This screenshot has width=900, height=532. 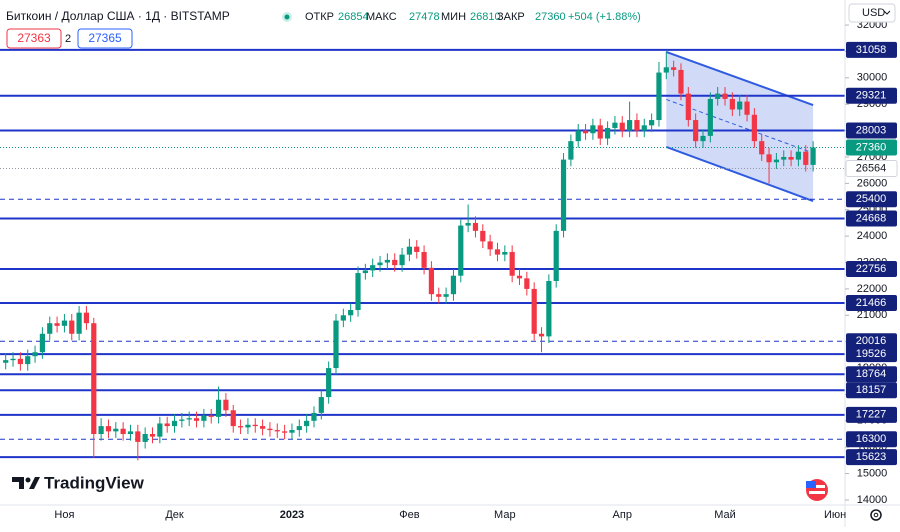 I want to click on sell-price: 27363, so click(x=34, y=38).